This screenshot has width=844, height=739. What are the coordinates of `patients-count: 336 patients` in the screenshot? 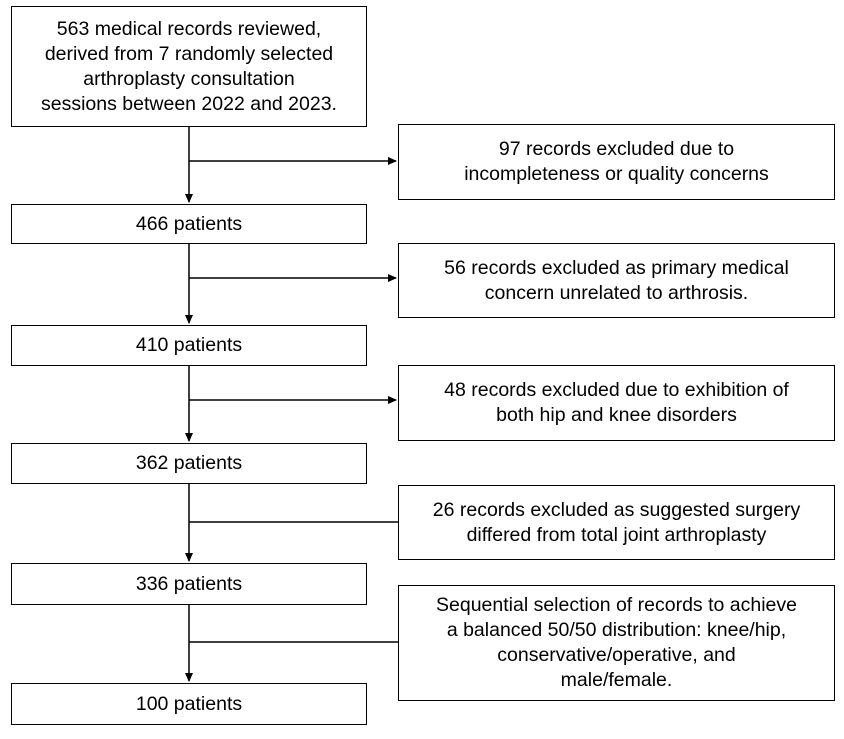 It's located at (189, 583).